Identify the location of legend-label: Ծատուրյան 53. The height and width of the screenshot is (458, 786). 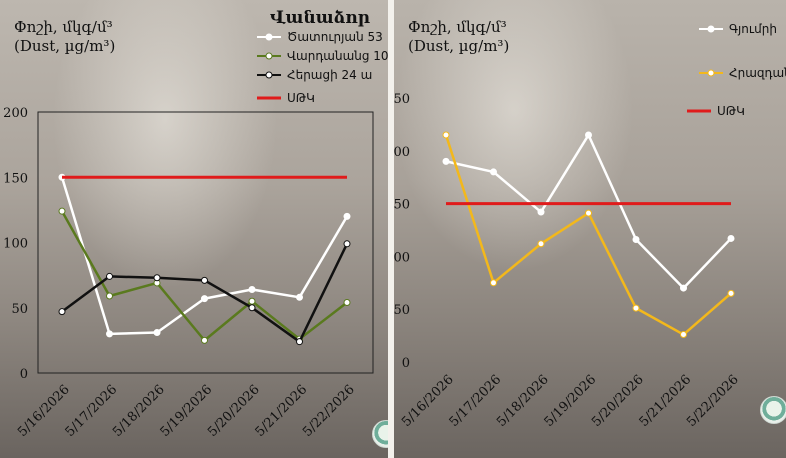
(335, 37).